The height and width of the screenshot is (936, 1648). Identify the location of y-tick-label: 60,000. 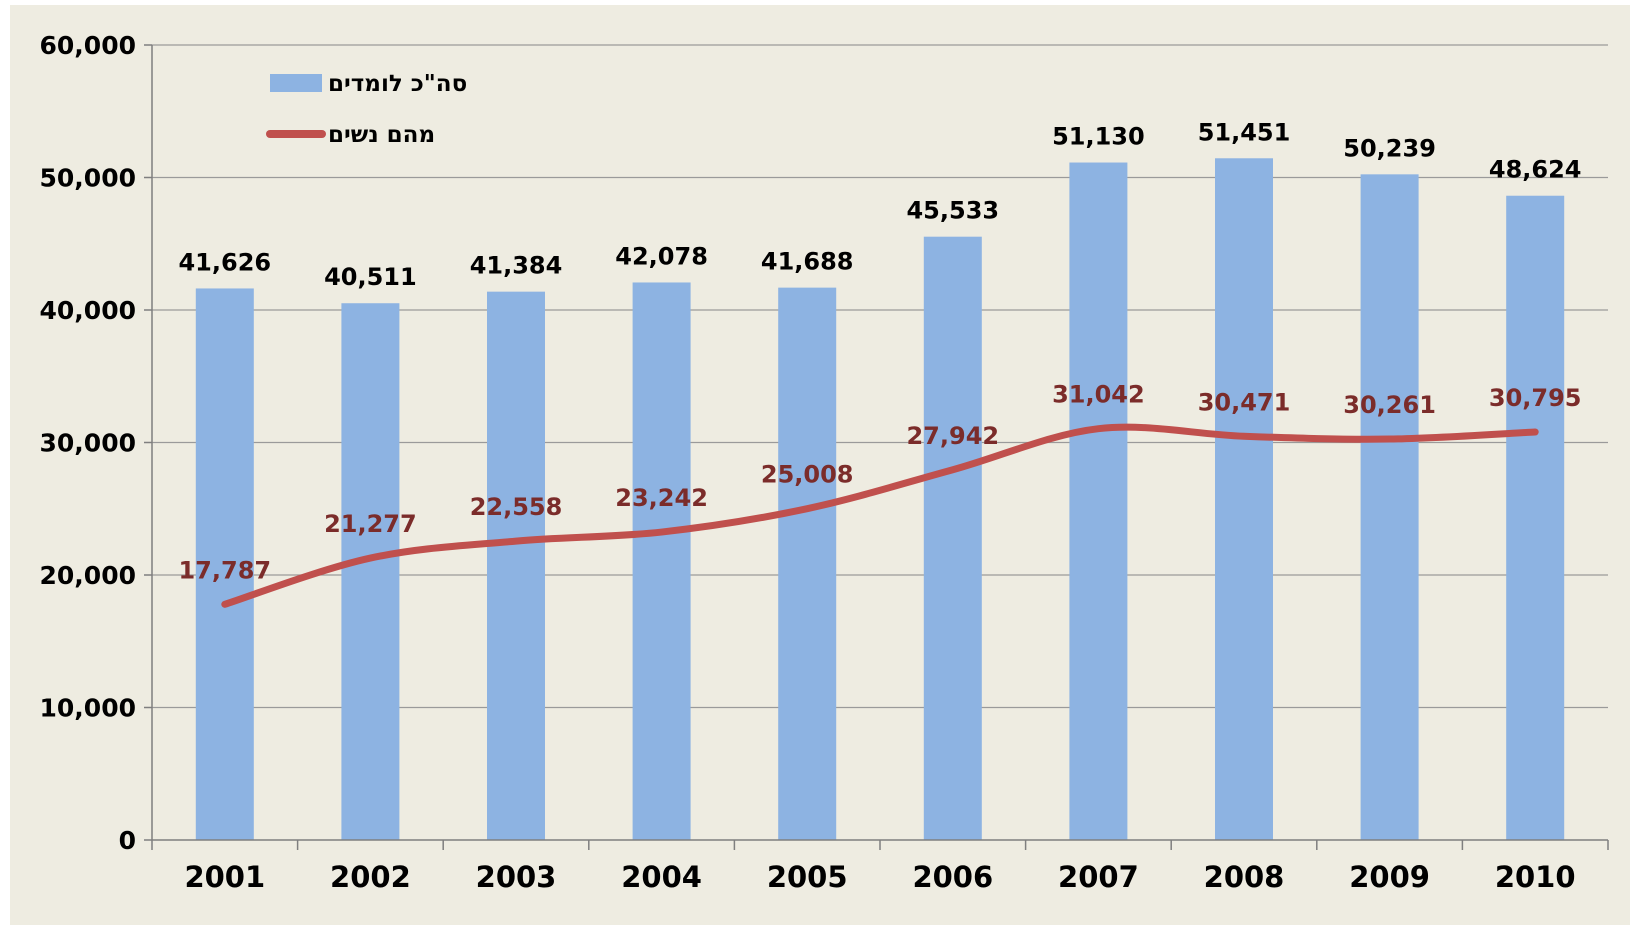
(88, 45).